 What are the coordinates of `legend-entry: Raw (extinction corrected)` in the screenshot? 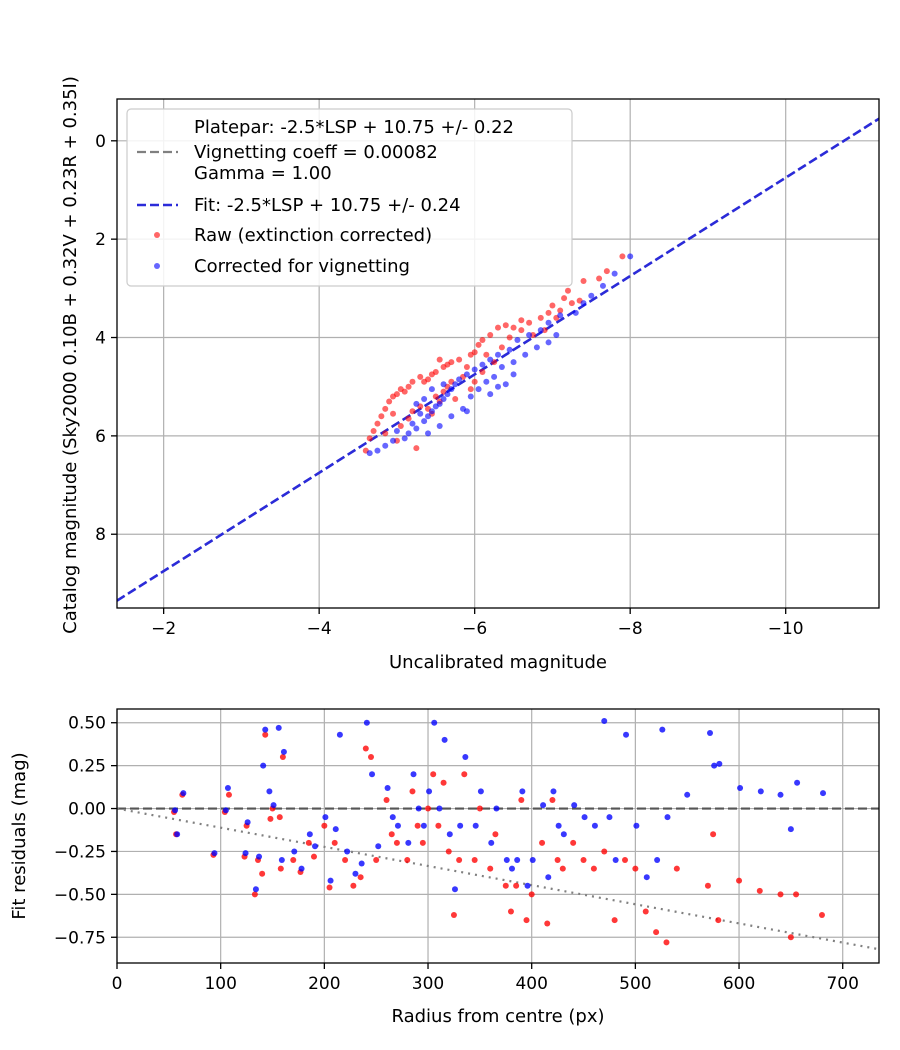 It's located at (313, 235).